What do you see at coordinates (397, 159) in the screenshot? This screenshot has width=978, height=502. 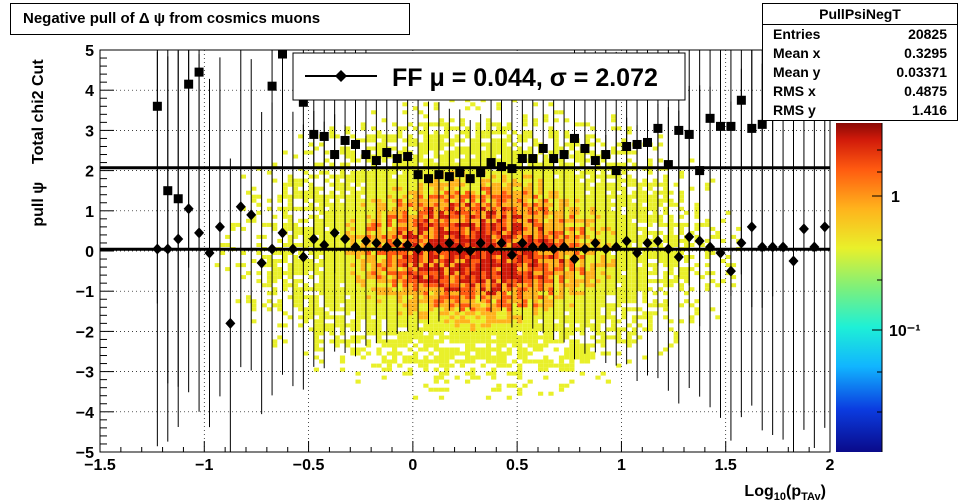 I see `square-marker` at bounding box center [397, 159].